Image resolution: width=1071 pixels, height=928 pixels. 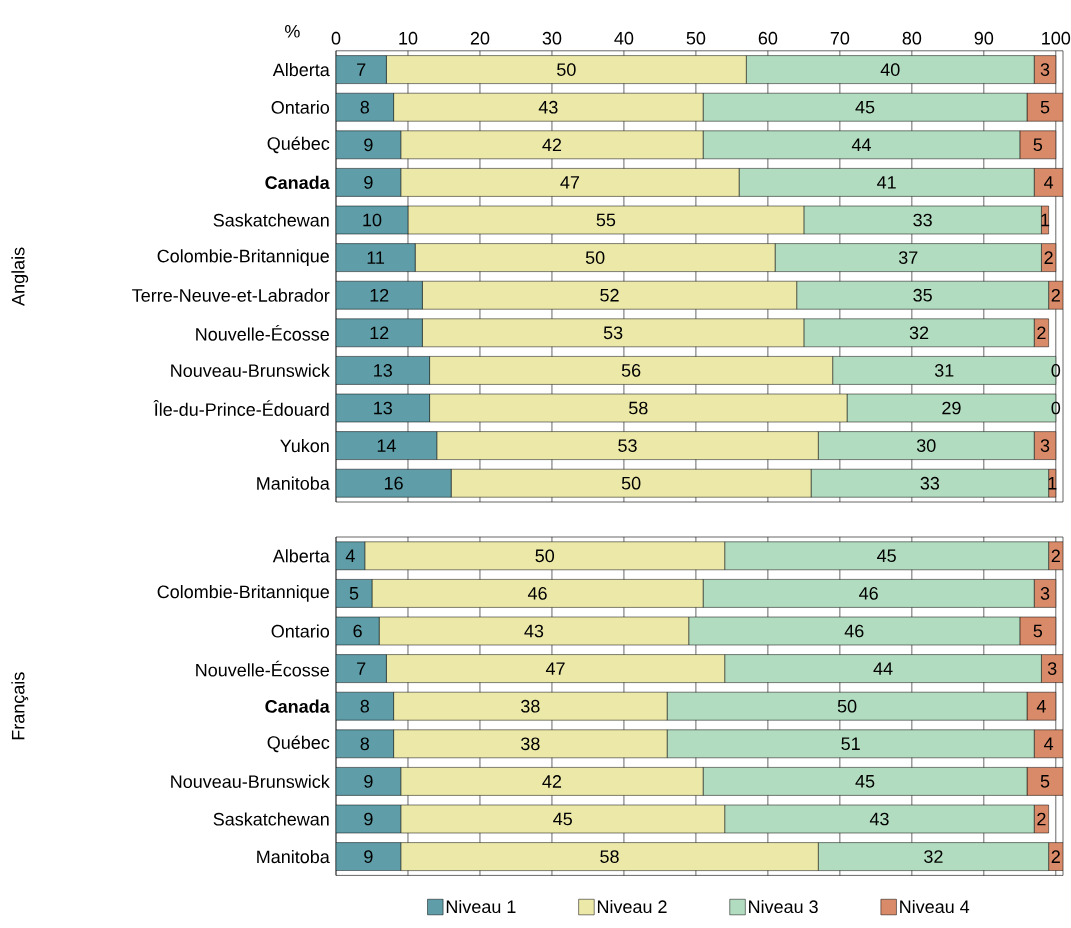 I want to click on x-tick-label: 60, so click(x=768, y=38).